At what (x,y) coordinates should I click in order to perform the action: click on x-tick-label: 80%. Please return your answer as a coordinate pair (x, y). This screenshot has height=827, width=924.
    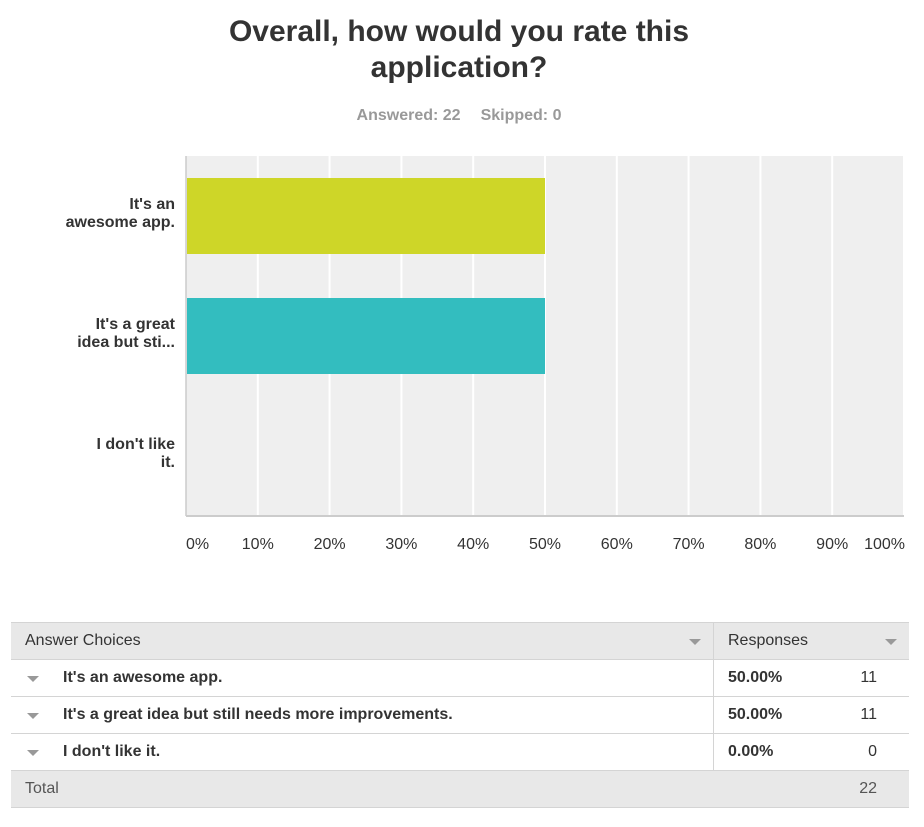
    Looking at the image, I should click on (760, 544).